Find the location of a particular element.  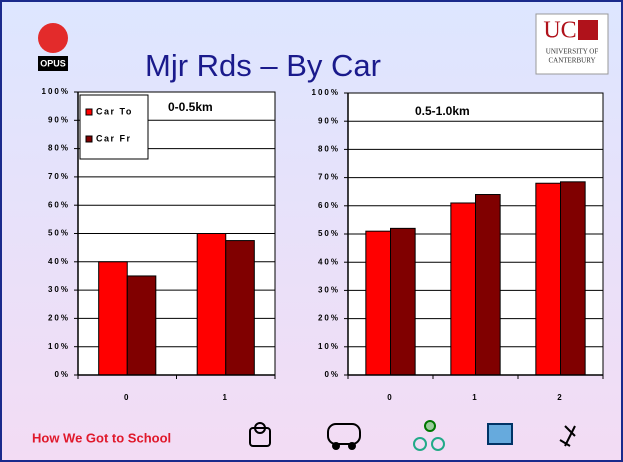

logo-line: UNIVERSITY OF is located at coordinates (572, 52).